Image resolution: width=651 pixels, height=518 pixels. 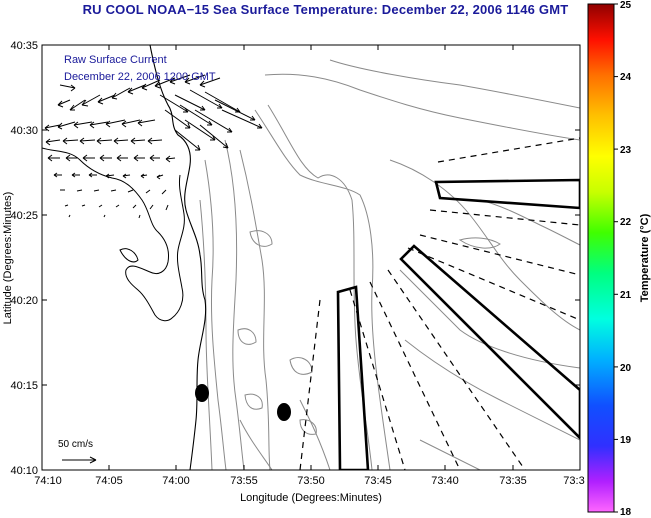 I want to click on colorbar, so click(x=601, y=258).